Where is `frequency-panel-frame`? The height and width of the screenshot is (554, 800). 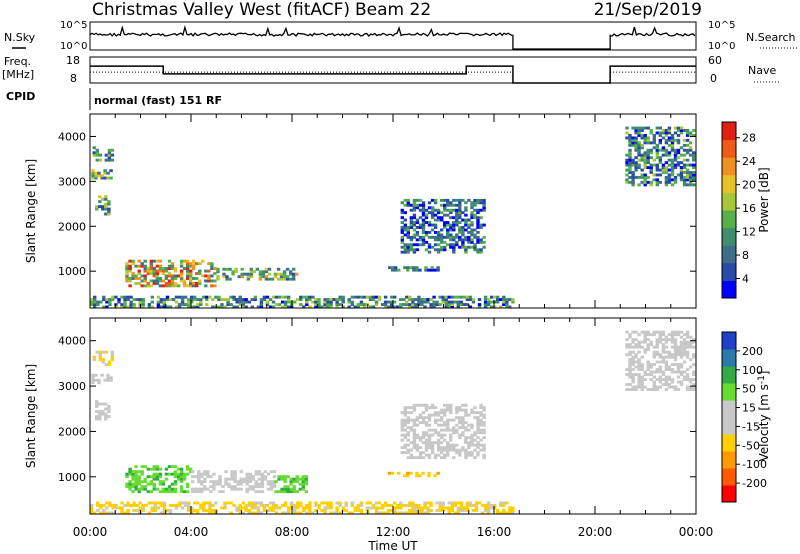 frequency-panel-frame is located at coordinates (393, 70).